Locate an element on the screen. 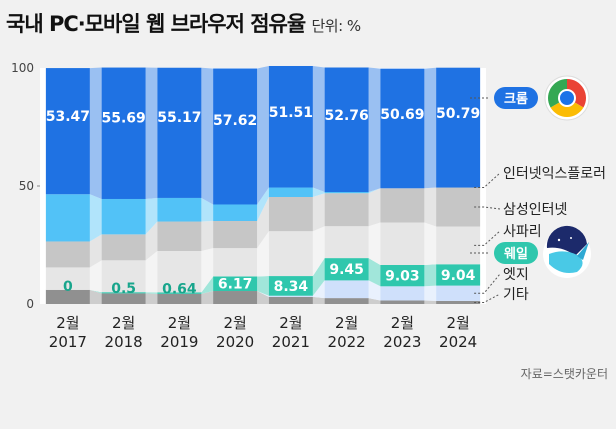  bar-웨일-1 is located at coordinates (123, 293).